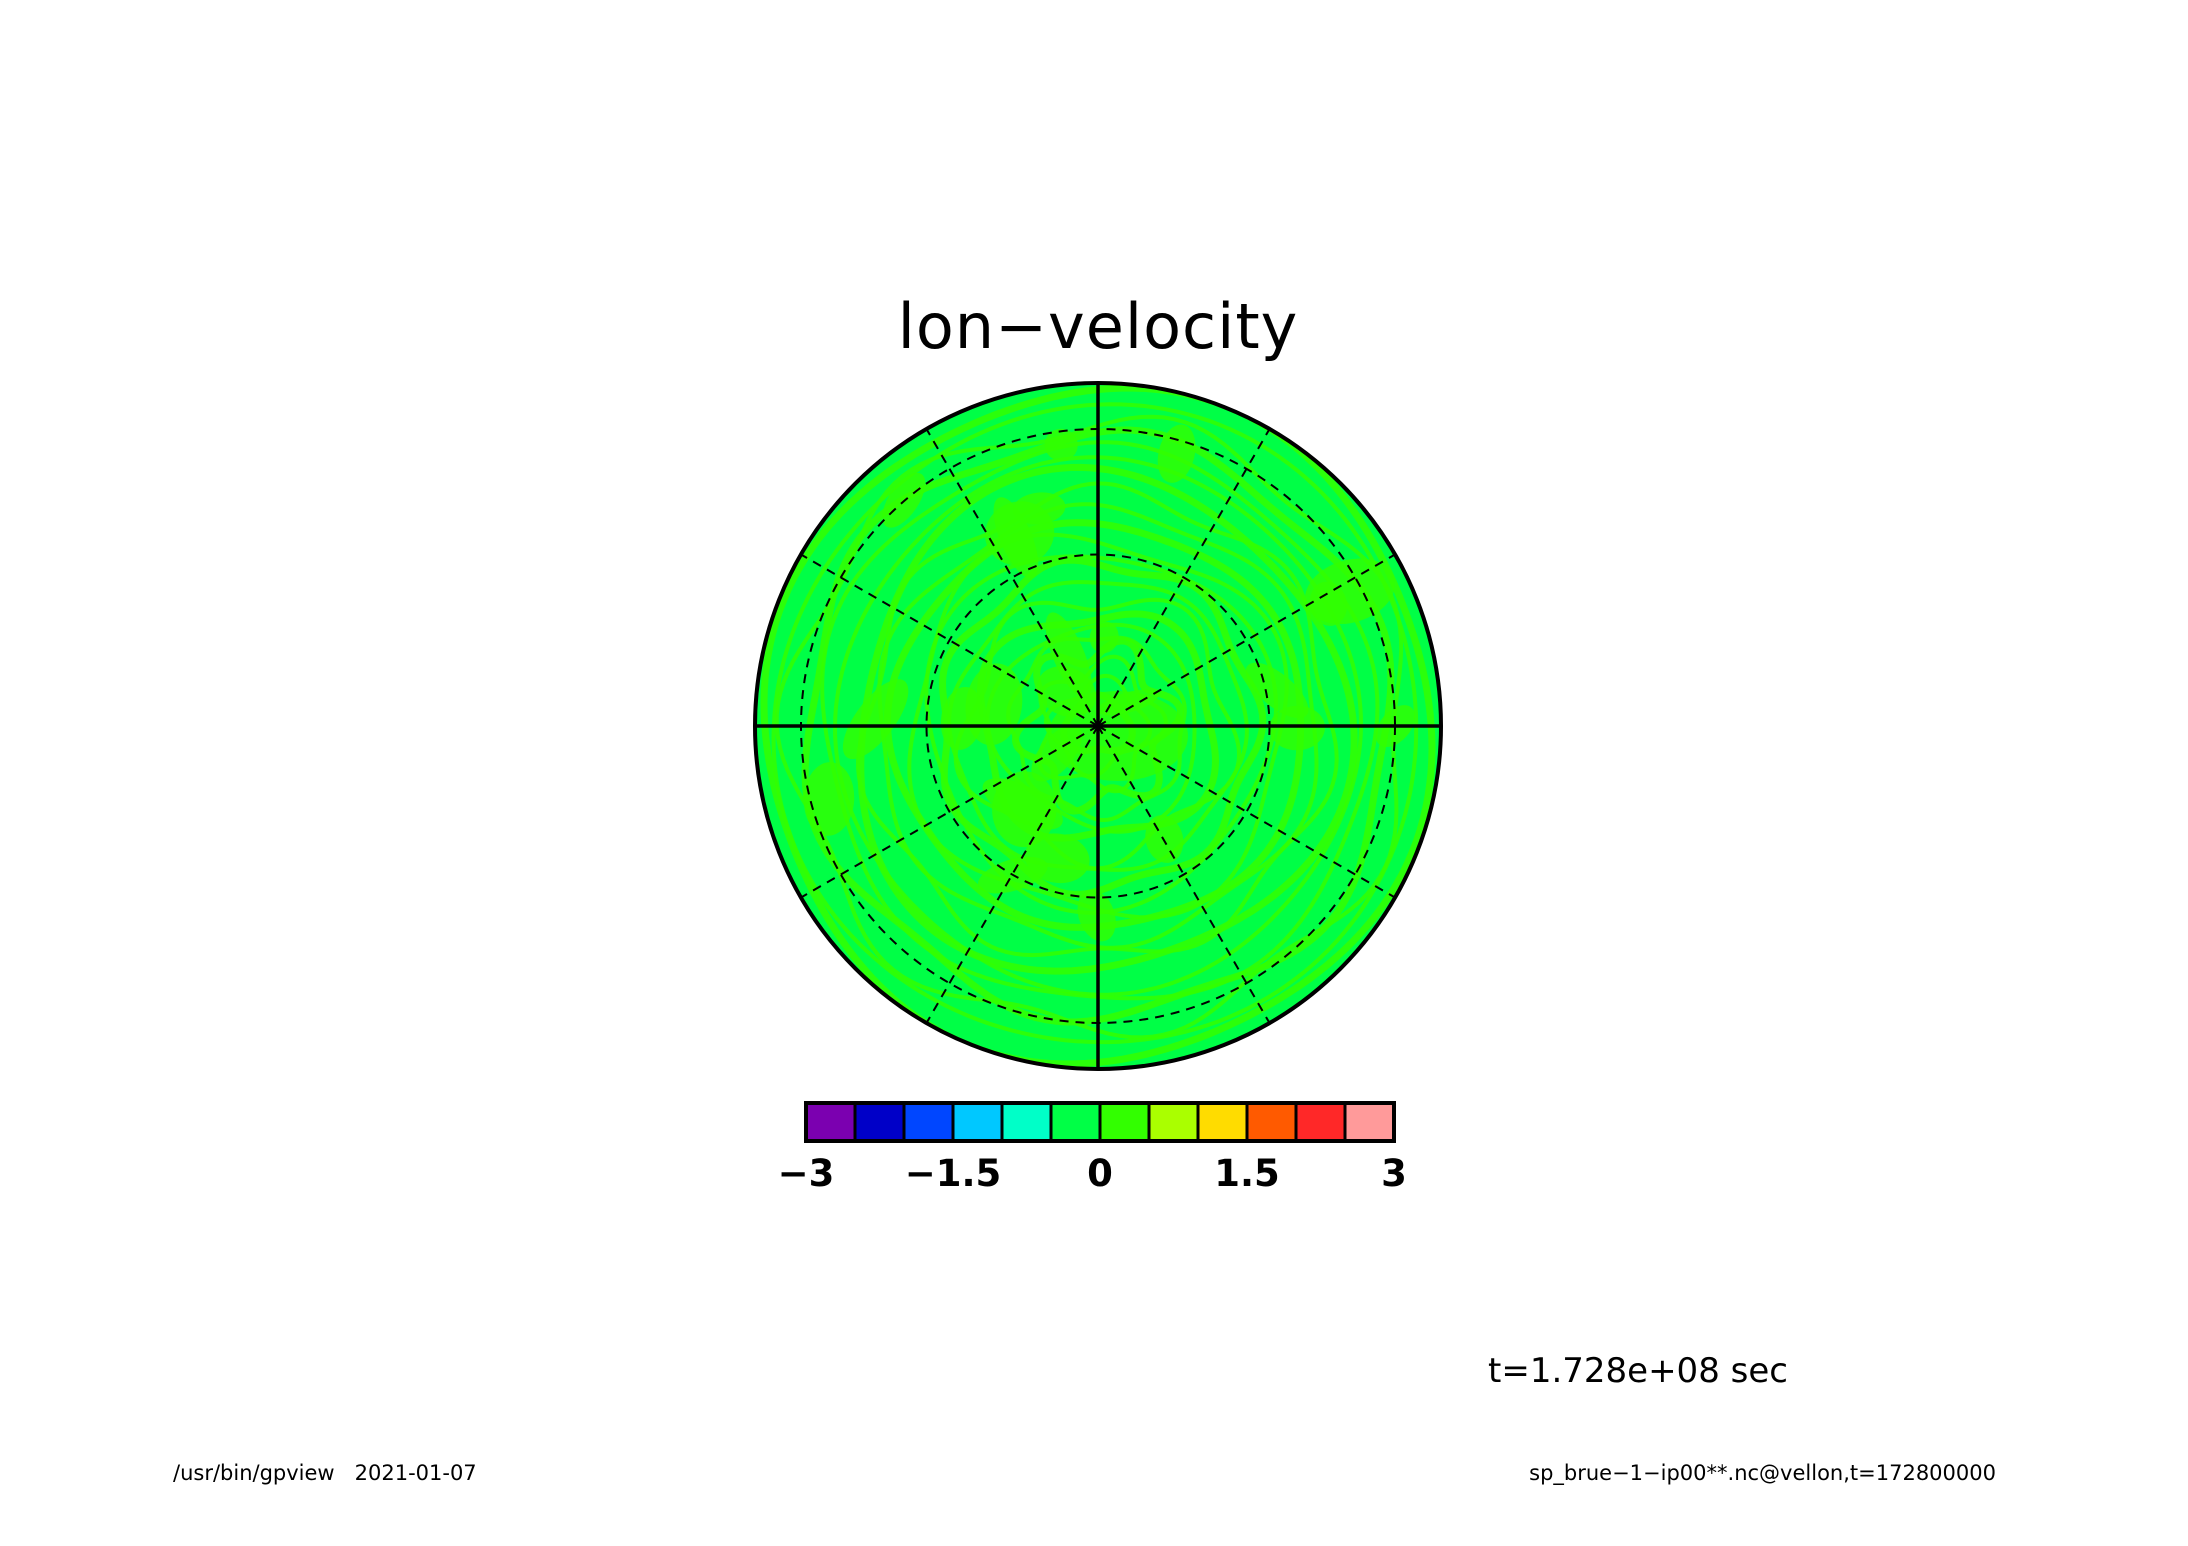 This screenshot has width=2188, height=1546. What do you see at coordinates (953, 1173) in the screenshot?
I see `colorbar-tick-label: −1.5` at bounding box center [953, 1173].